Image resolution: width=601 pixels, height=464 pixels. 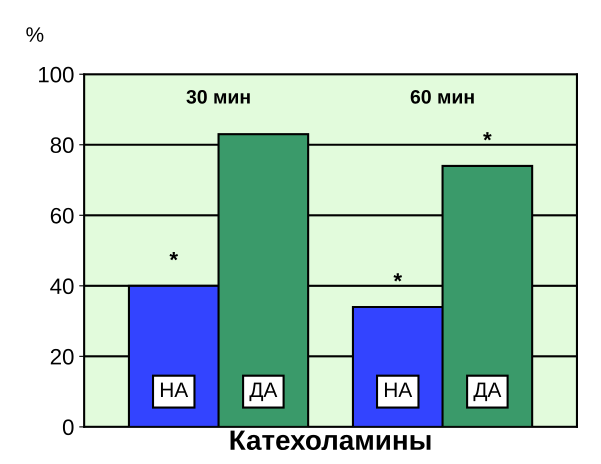 I want to click on text: НА, so click(x=398, y=390).